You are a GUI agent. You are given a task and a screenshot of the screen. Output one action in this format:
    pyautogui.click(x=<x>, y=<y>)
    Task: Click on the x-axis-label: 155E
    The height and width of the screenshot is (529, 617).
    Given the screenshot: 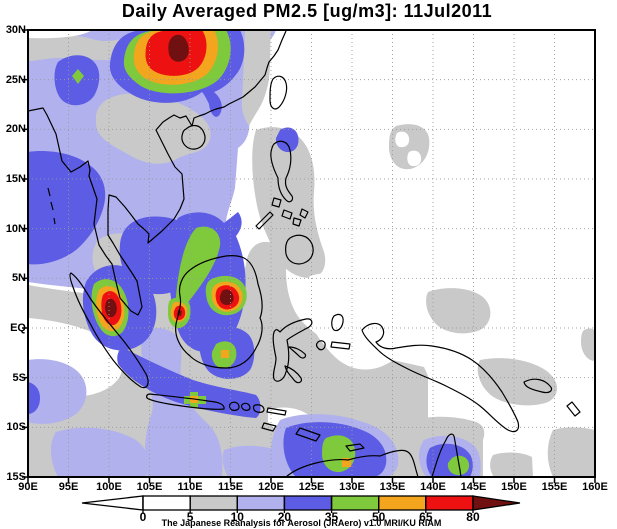 What is the action you would take?
    pyautogui.click(x=554, y=487)
    